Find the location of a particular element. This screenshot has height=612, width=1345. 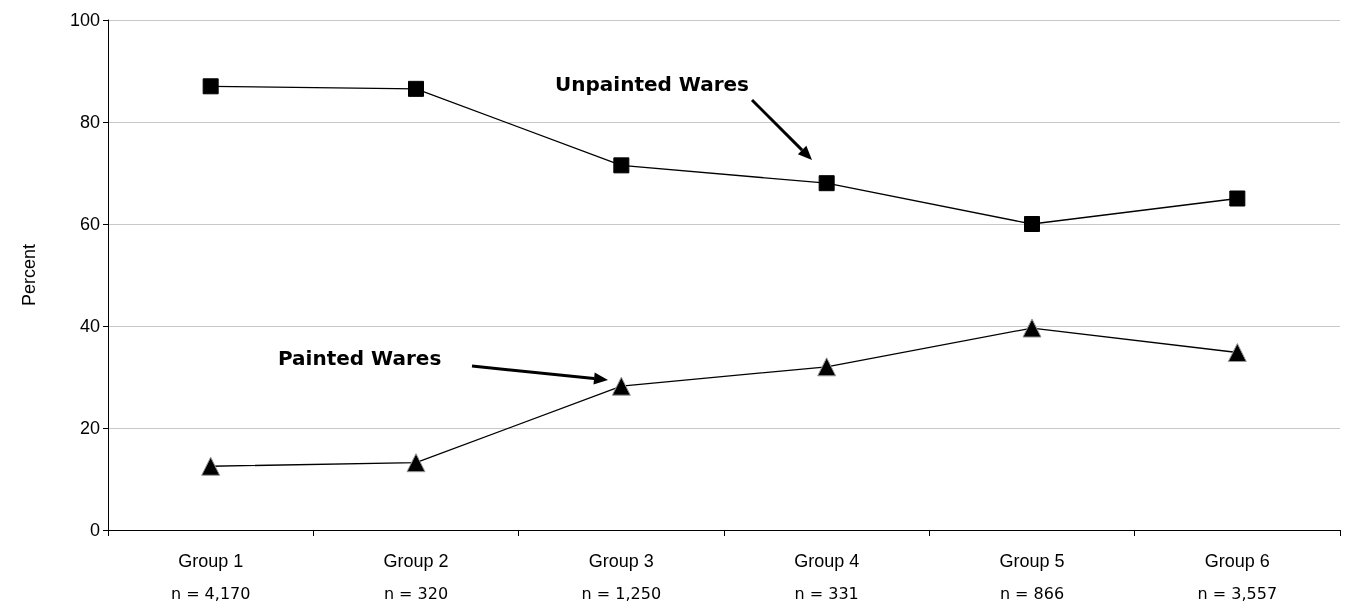

annotation: Painted Wares is located at coordinates (360, 358).